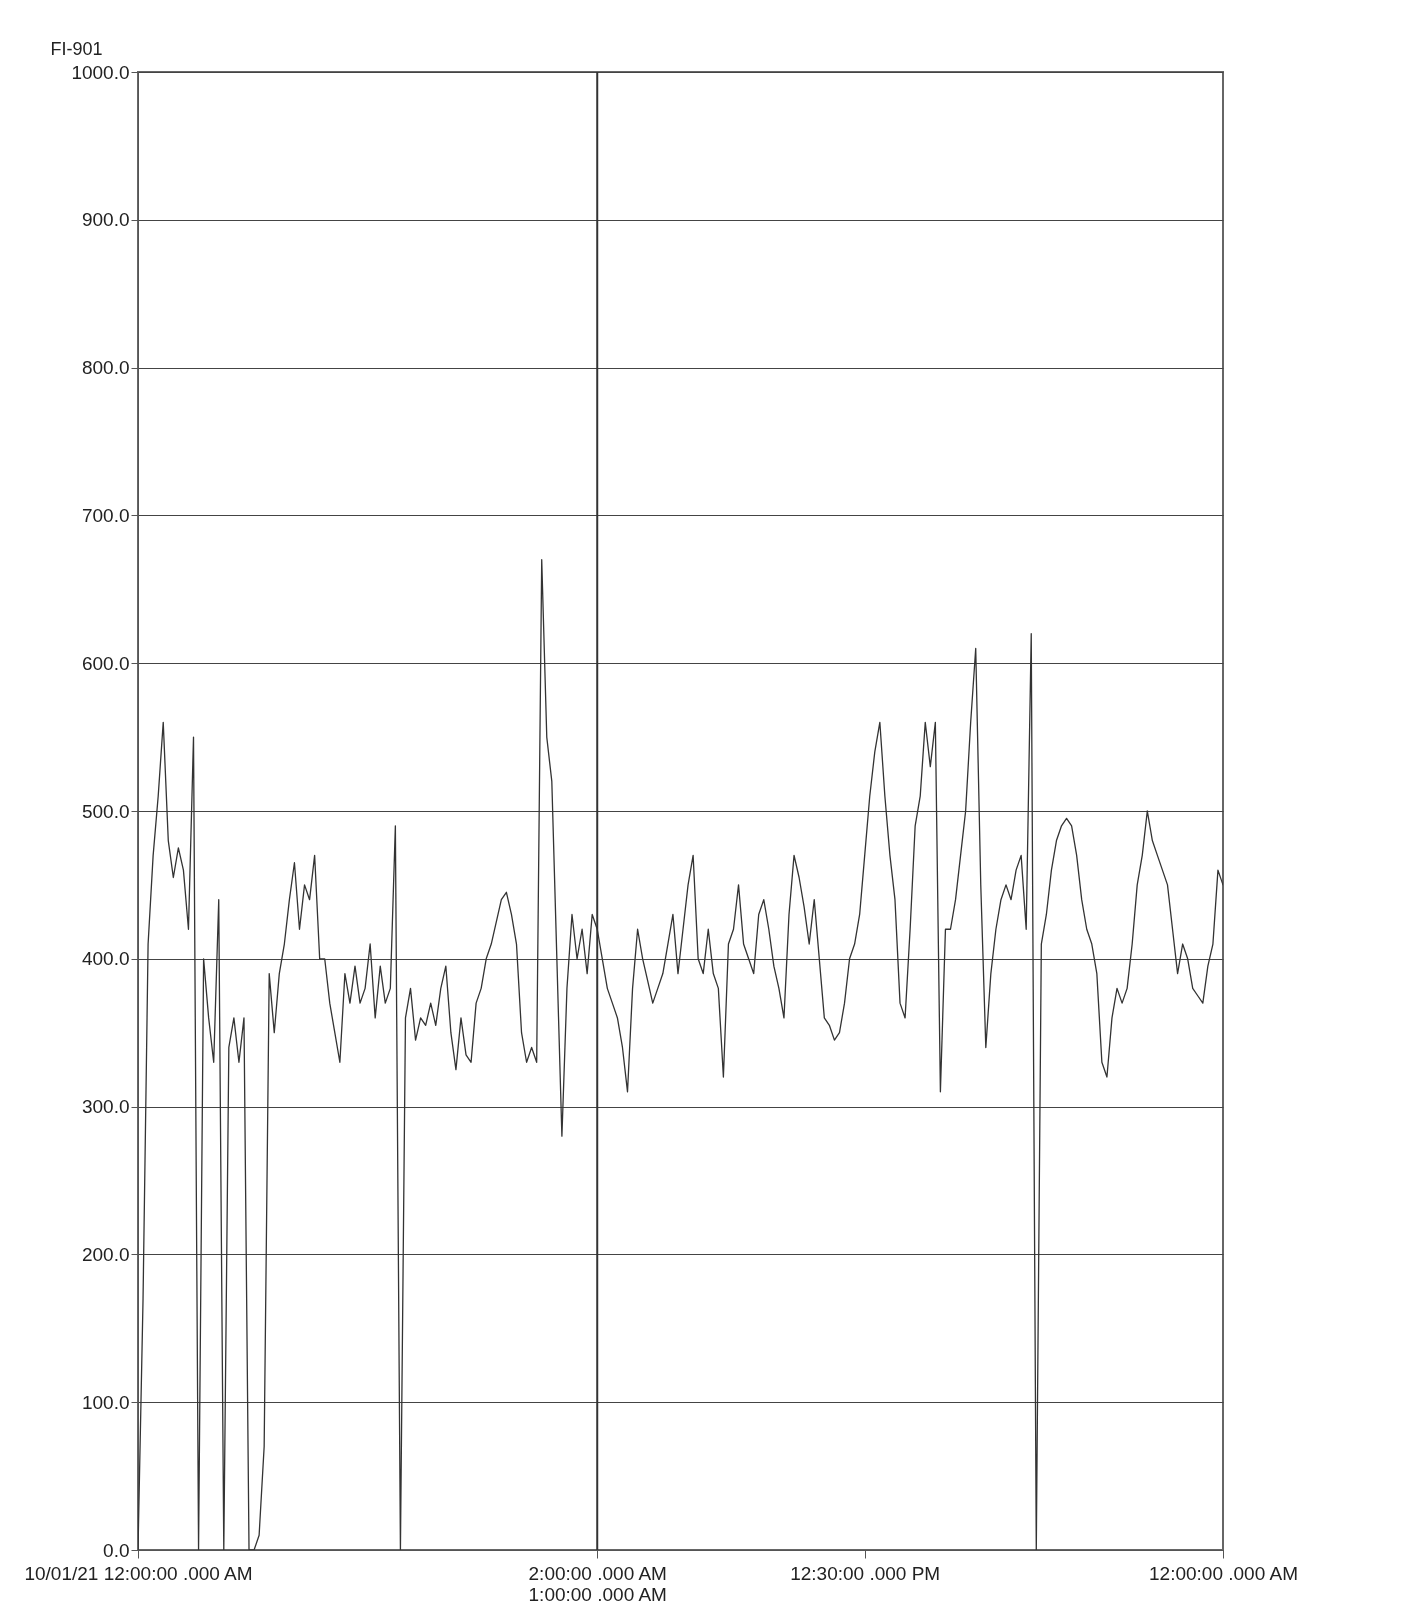  I want to click on y-tick-label: 500.0, so click(105, 811).